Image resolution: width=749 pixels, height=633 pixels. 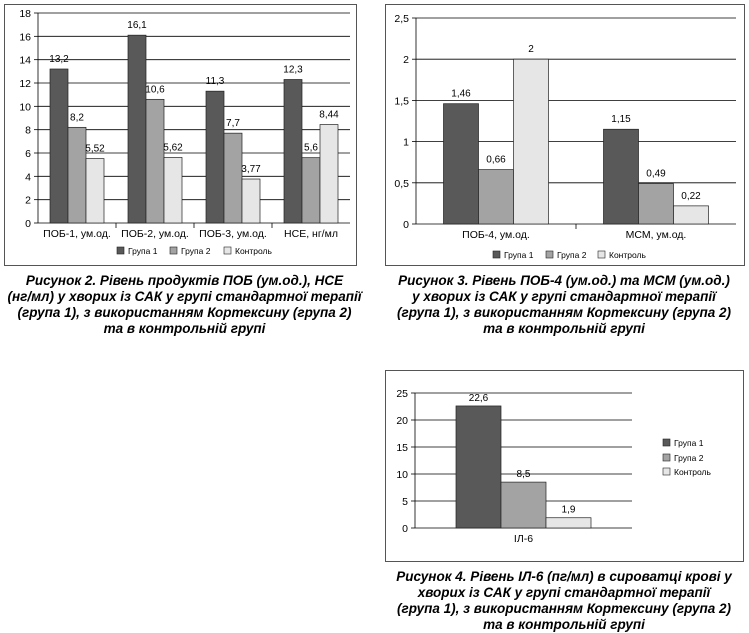 What do you see at coordinates (25, 61) in the screenshot?
I see `y-tick-label: 14` at bounding box center [25, 61].